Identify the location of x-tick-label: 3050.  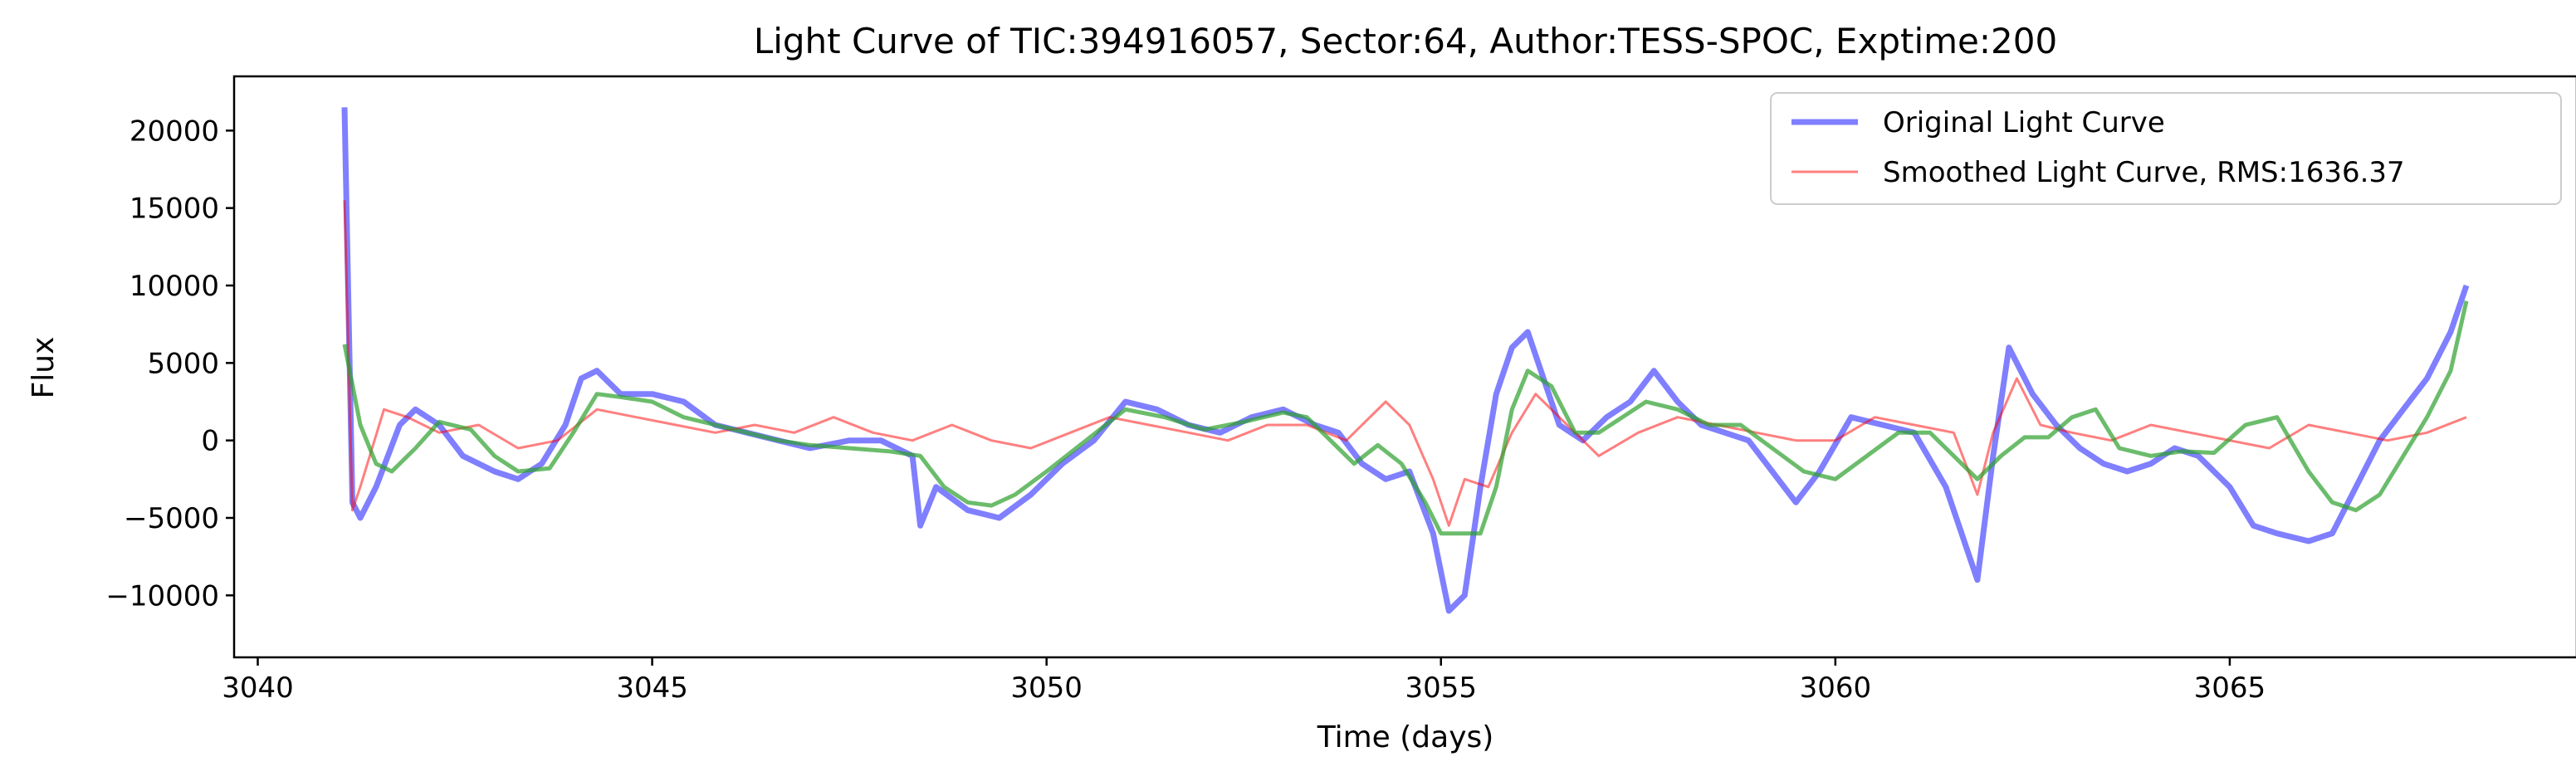
(1046, 688).